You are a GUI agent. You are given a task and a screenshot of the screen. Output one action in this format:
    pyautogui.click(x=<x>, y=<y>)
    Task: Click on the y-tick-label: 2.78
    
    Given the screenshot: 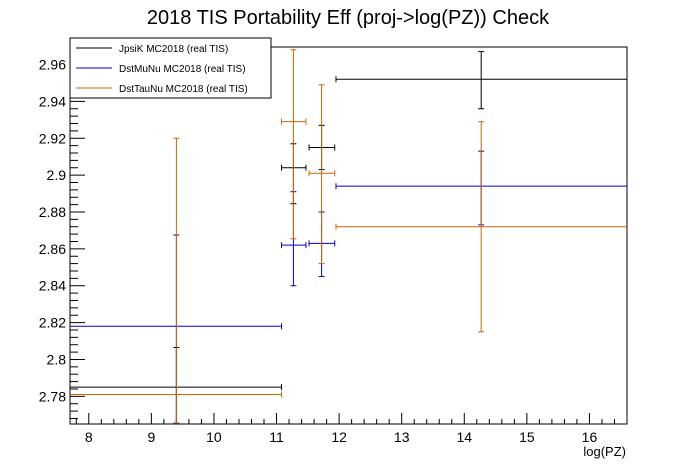 What is the action you would take?
    pyautogui.click(x=52, y=396)
    